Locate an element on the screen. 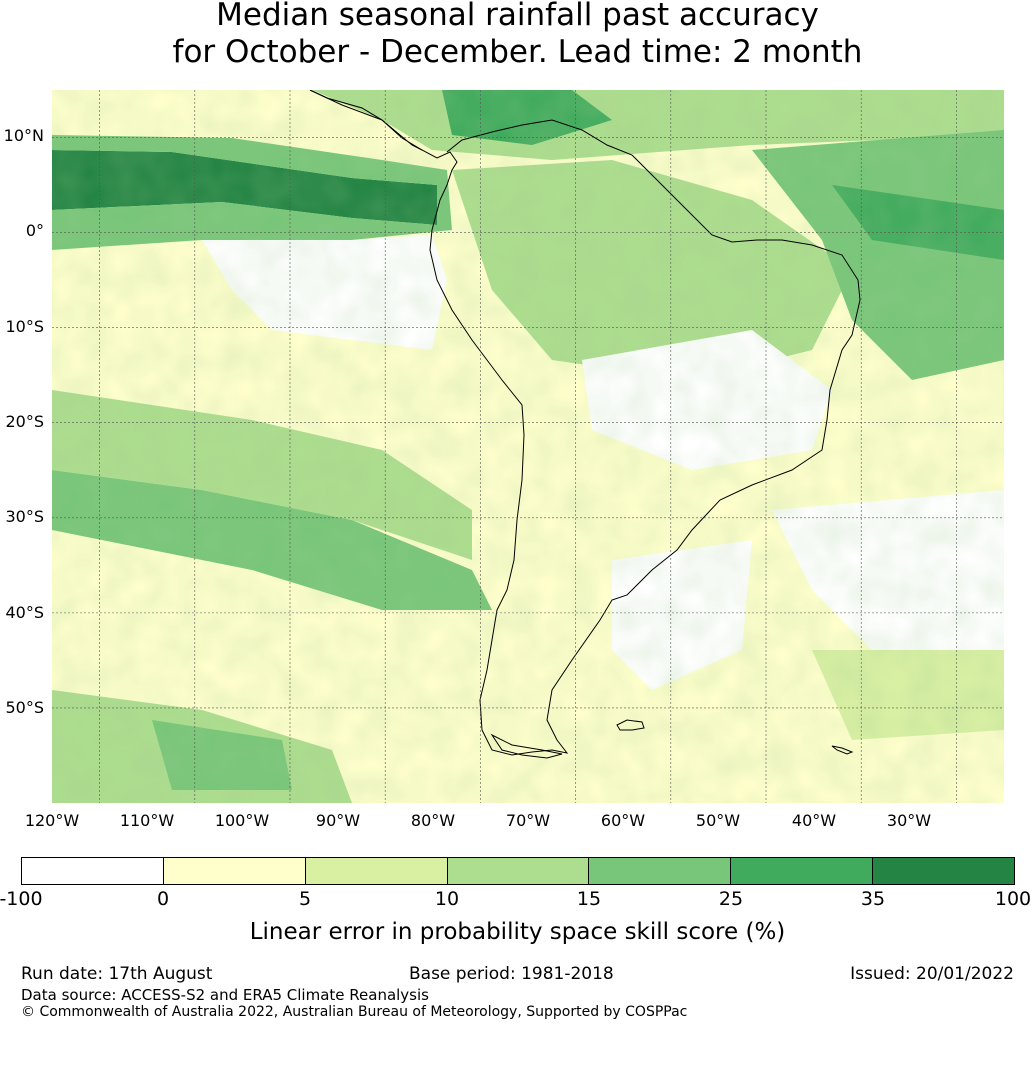 This screenshot has width=1035, height=1065. lon-label-40w: 40°W is located at coordinates (814, 820).